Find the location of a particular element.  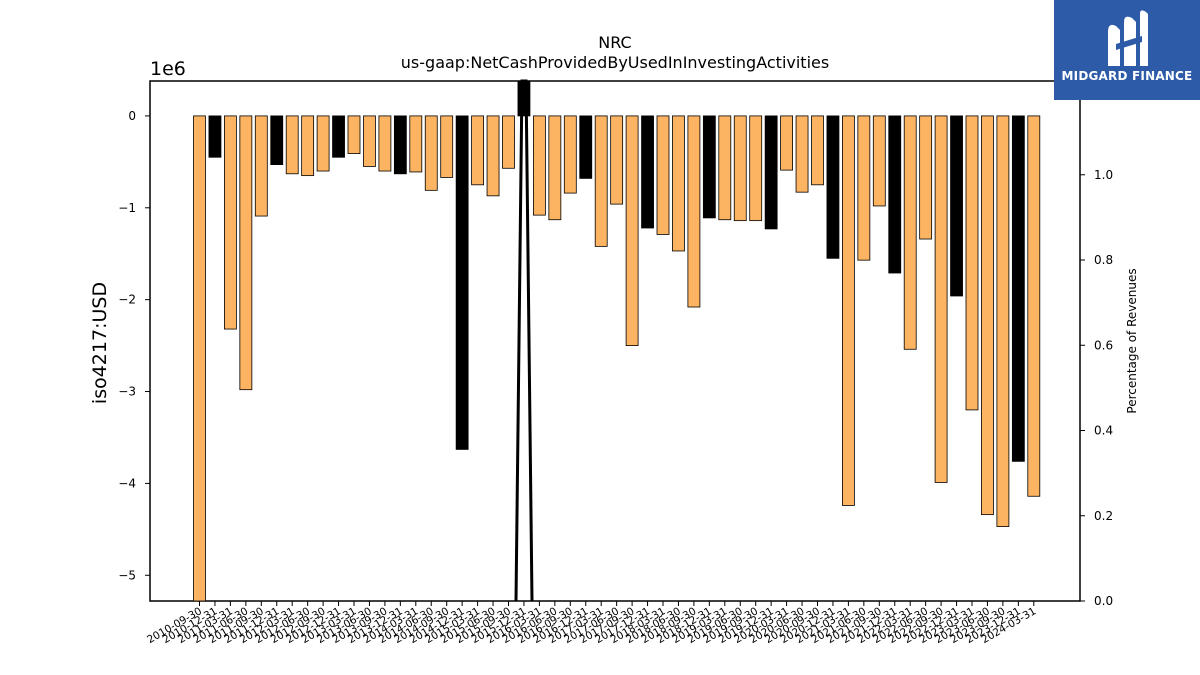

y2-tick-label: 0.0 is located at coordinates (1103, 601).